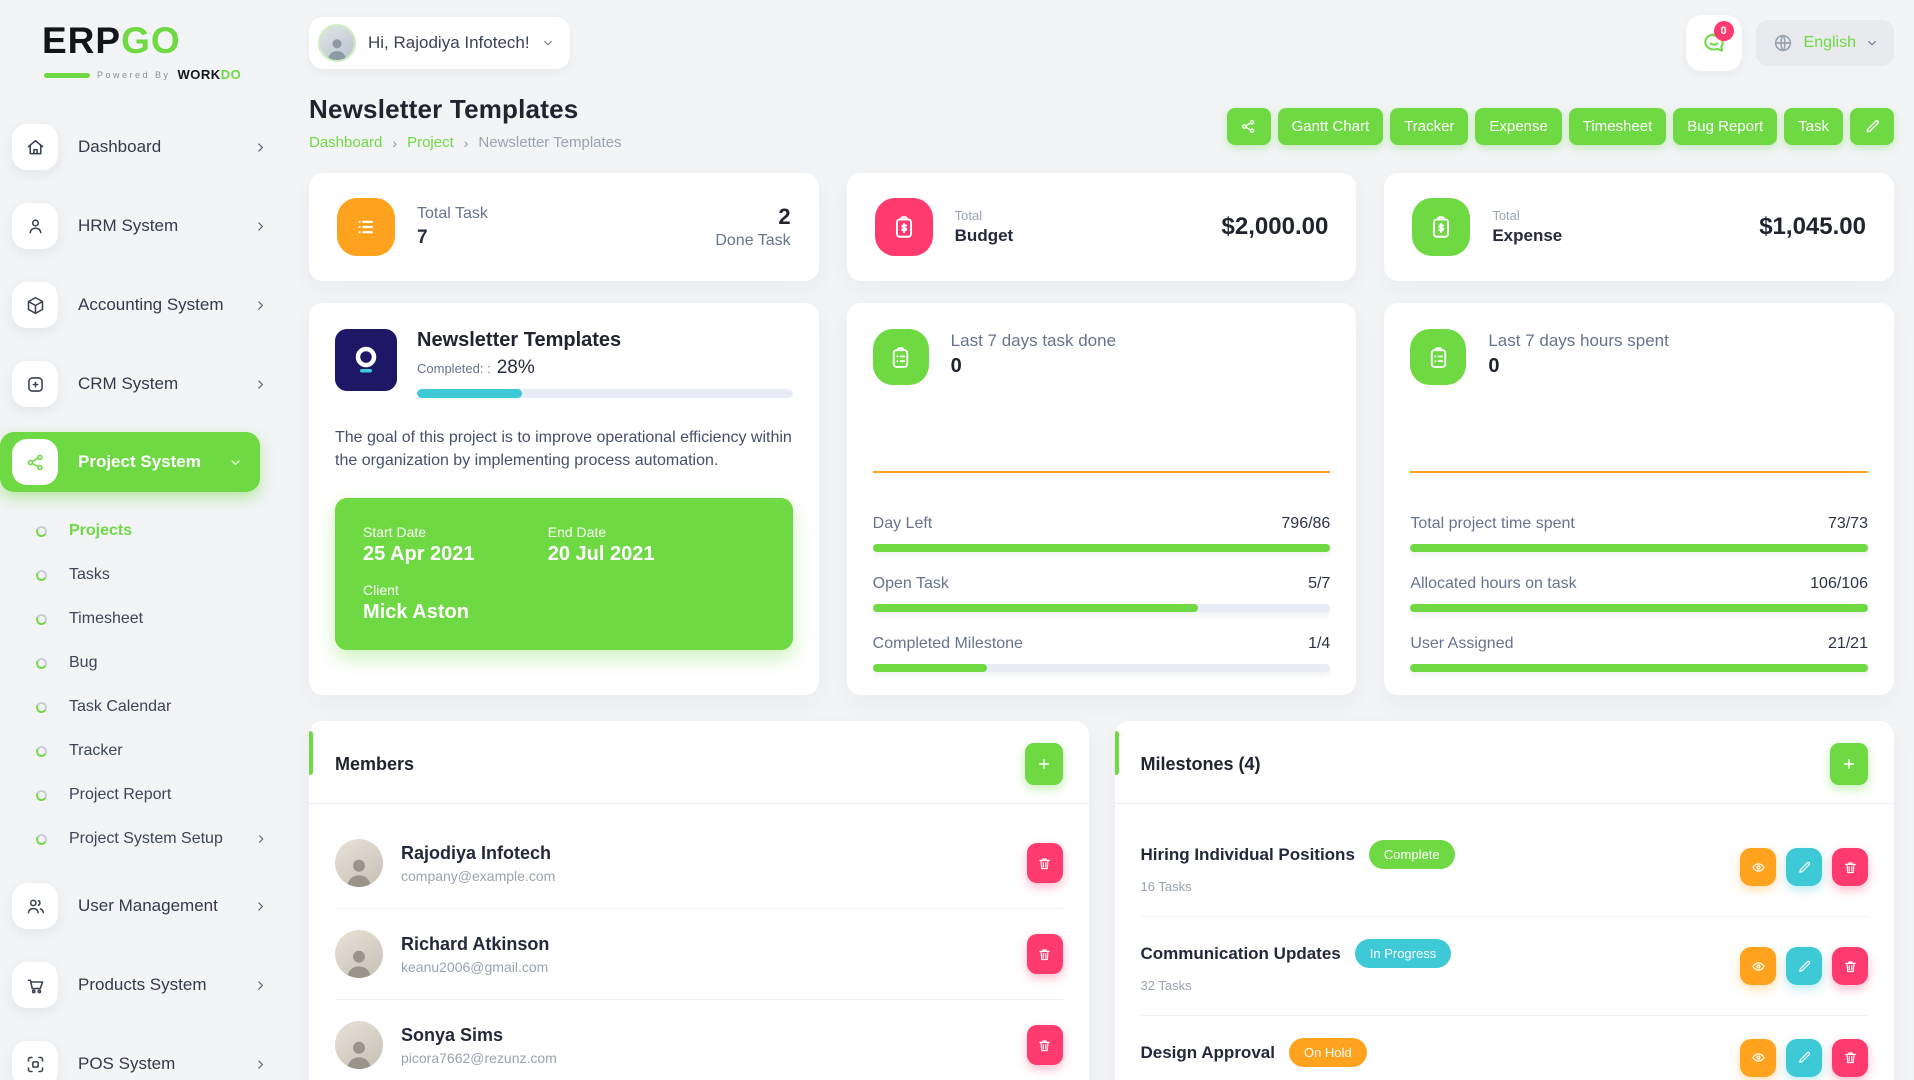 Image resolution: width=1914 pixels, height=1080 pixels. Describe the element at coordinates (1518, 126) in the screenshot. I see `expense-button: Expense` at that location.